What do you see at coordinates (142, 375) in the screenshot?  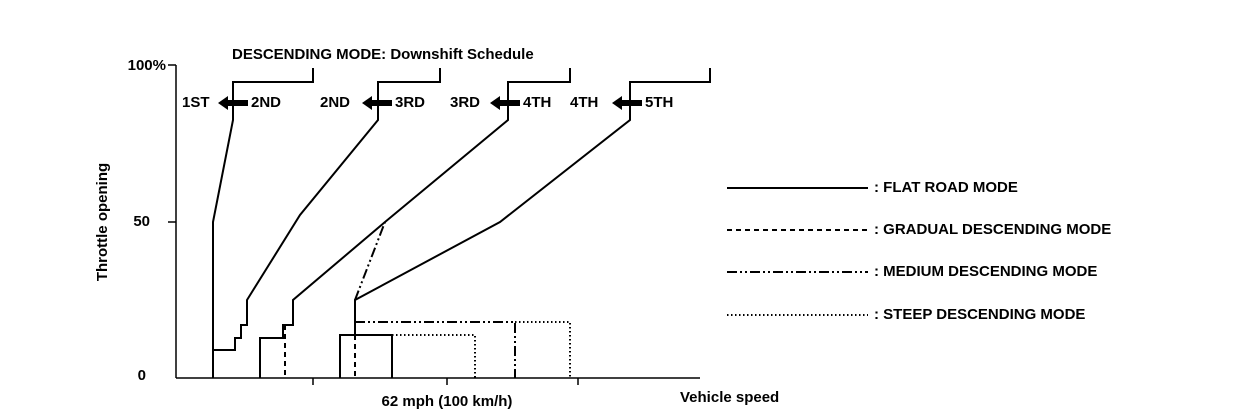 I see `y-tick-label: 0` at bounding box center [142, 375].